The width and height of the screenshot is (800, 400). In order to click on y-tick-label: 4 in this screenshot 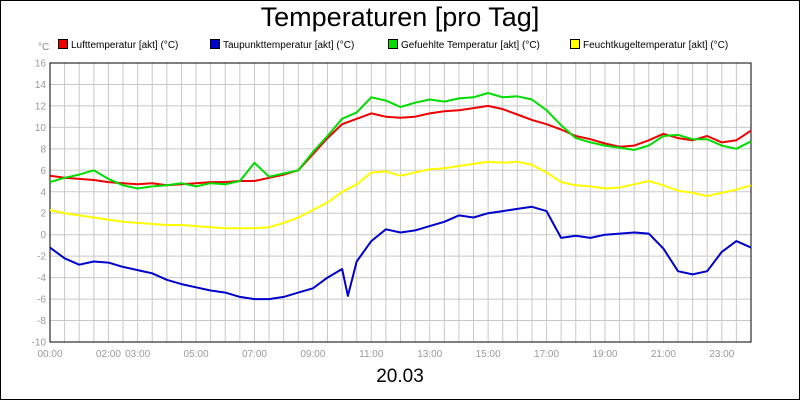, I will do `click(43, 192)`.